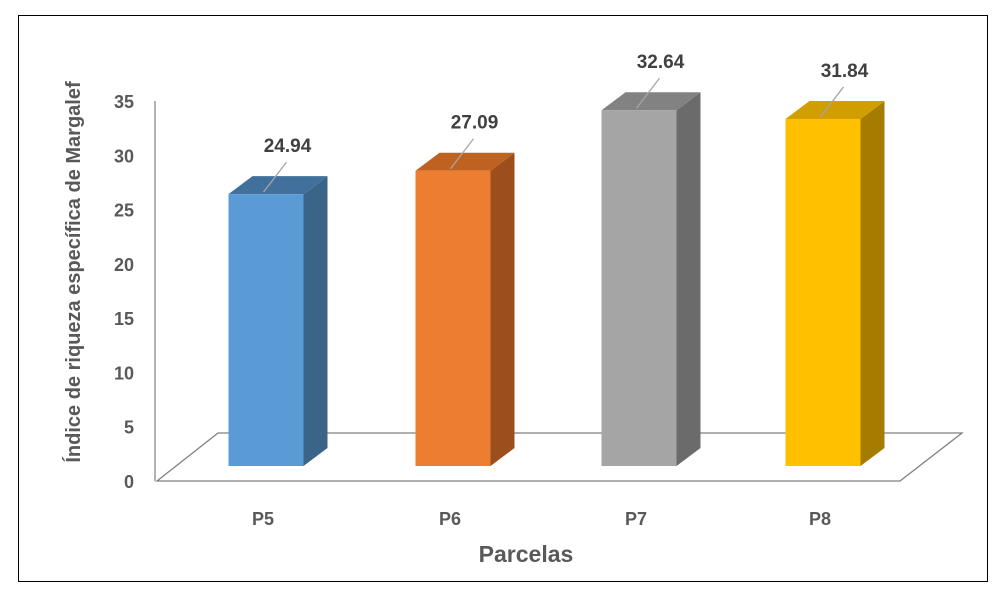 Image resolution: width=1008 pixels, height=598 pixels. What do you see at coordinates (661, 62) in the screenshot?
I see `data-label: 32.64` at bounding box center [661, 62].